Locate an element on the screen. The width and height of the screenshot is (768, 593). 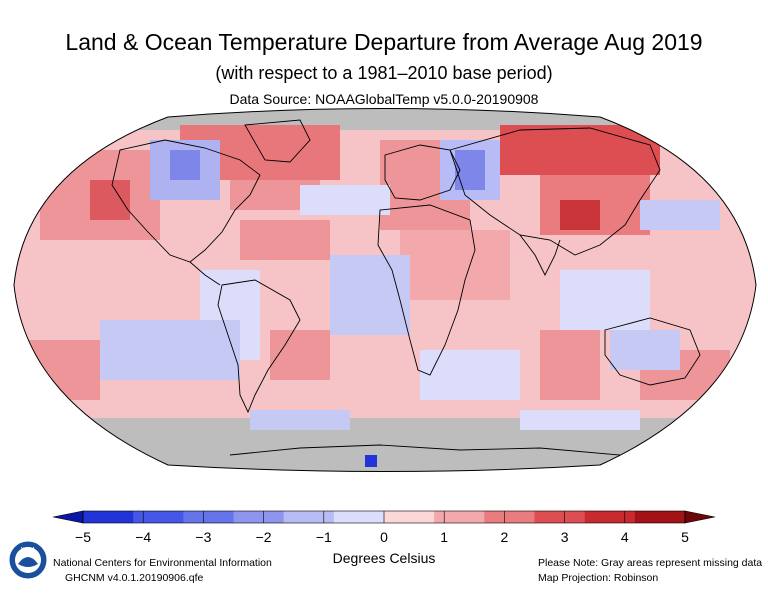
colorbar-min-arrow is located at coordinates (68, 517).